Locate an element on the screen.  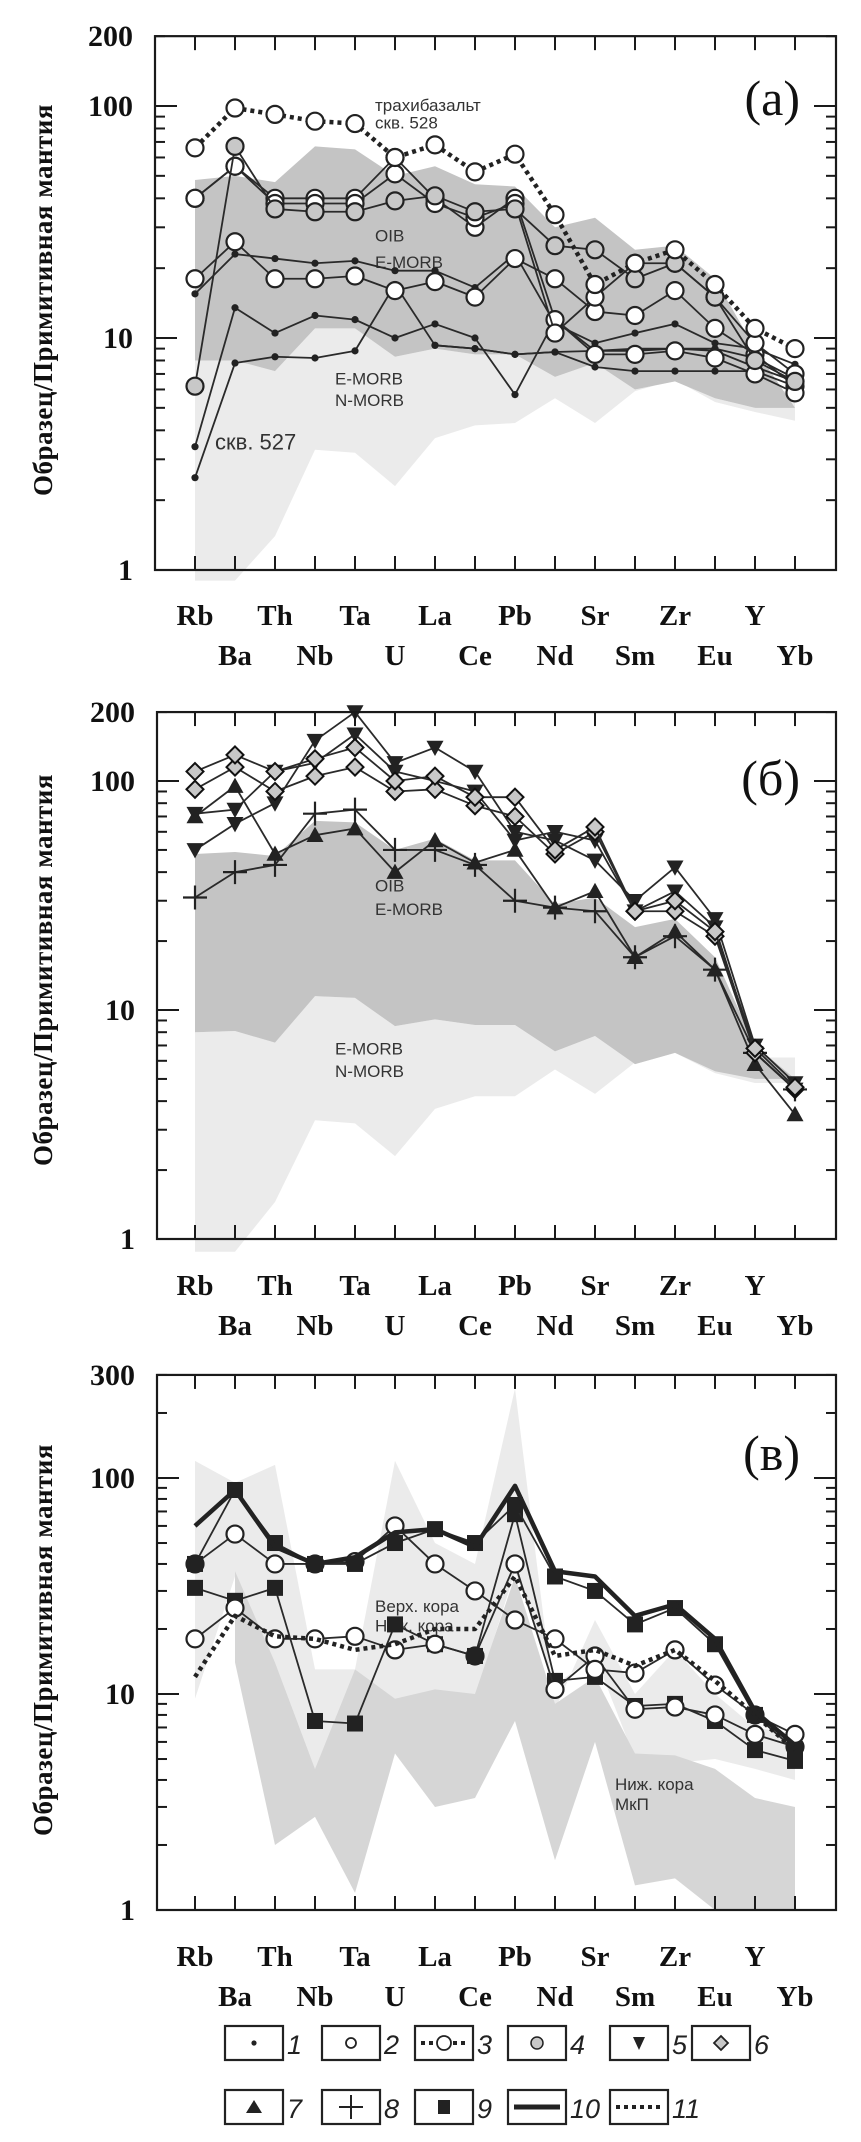
y-tick-label: 10 is located at coordinates (120, 1010).